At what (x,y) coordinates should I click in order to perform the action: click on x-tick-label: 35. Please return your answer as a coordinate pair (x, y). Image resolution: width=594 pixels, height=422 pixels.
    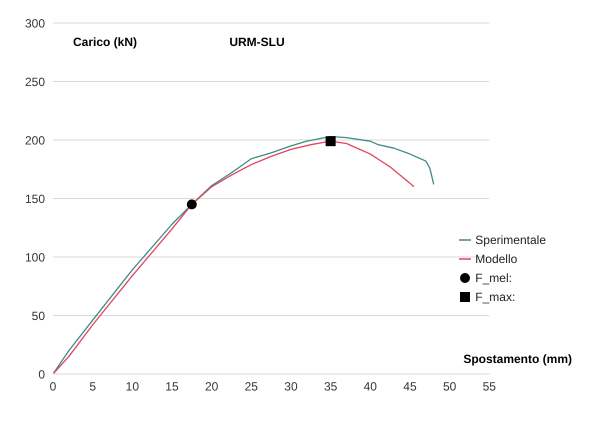
    Looking at the image, I should click on (331, 387).